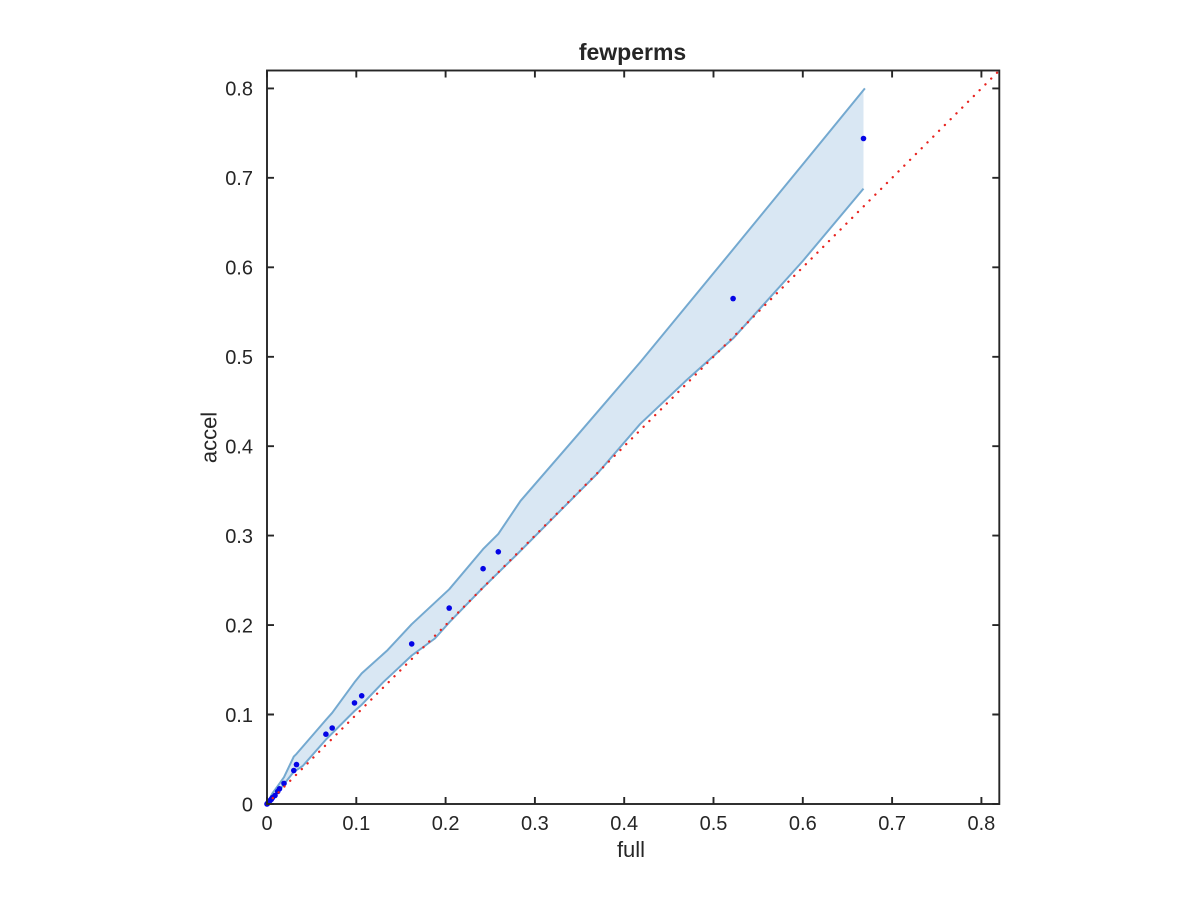 The height and width of the screenshot is (900, 1200). I want to click on svg-text: fewperms, so click(632, 52).